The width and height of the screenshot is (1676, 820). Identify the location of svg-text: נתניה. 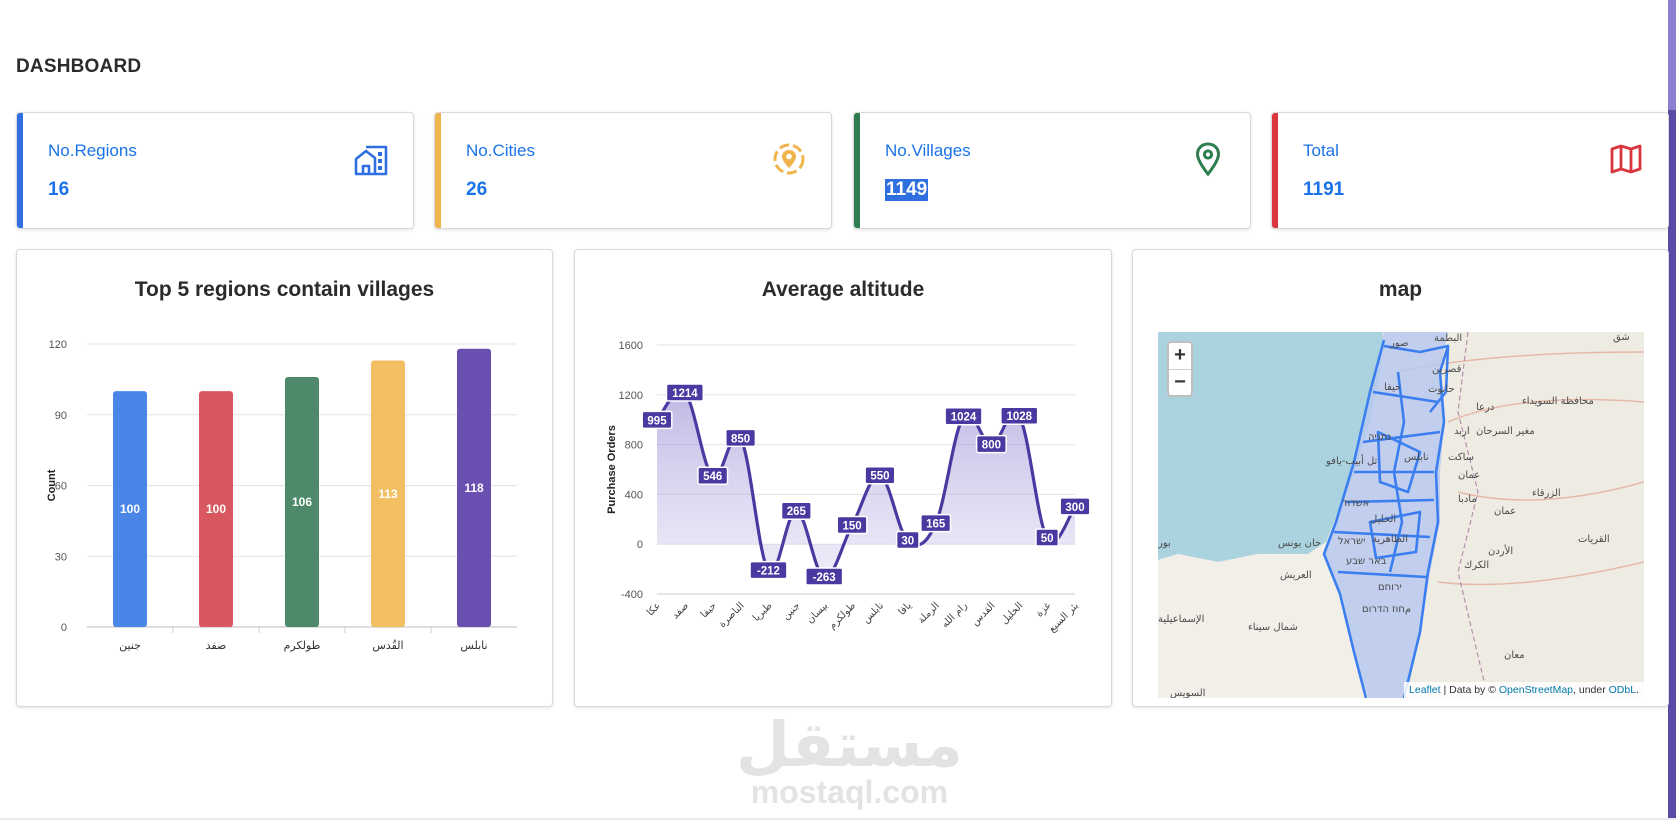
(1379, 437).